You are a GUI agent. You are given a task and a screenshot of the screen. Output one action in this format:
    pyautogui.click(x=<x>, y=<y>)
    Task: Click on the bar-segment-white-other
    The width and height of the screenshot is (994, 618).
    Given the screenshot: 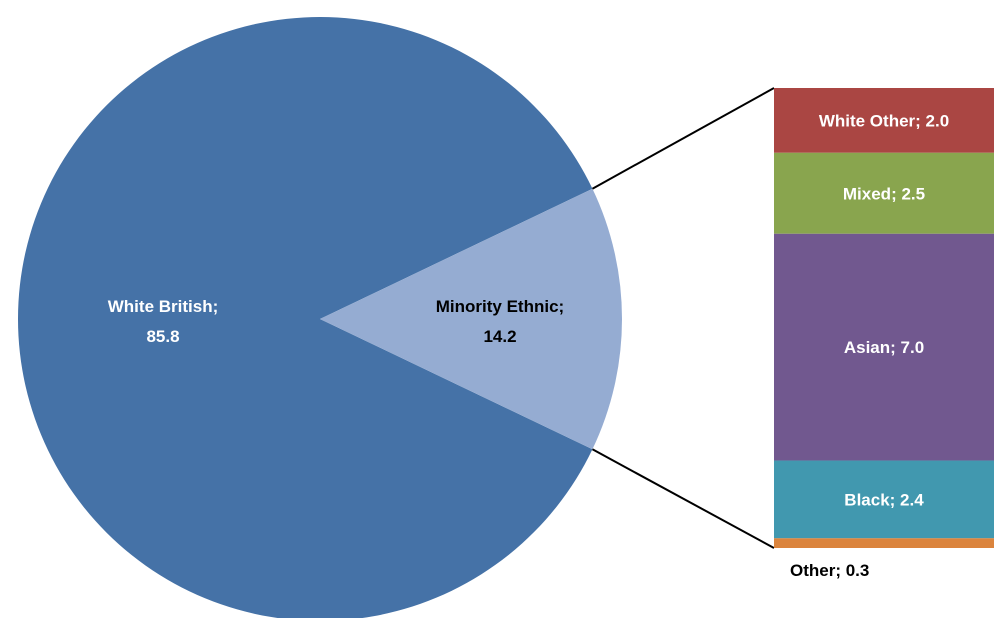 What is the action you would take?
    pyautogui.click(x=884, y=120)
    